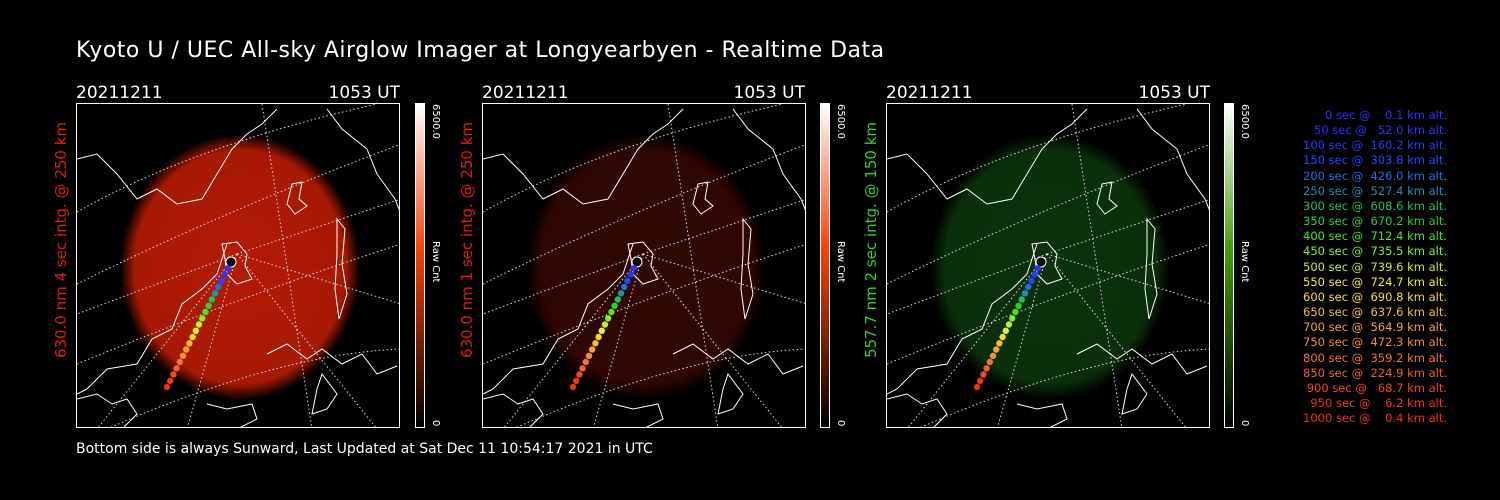 This screenshot has width=1500, height=500. What do you see at coordinates (1375, 221) in the screenshot?
I see `legend-row: 350 sec @ 670.2 km alt.` at bounding box center [1375, 221].